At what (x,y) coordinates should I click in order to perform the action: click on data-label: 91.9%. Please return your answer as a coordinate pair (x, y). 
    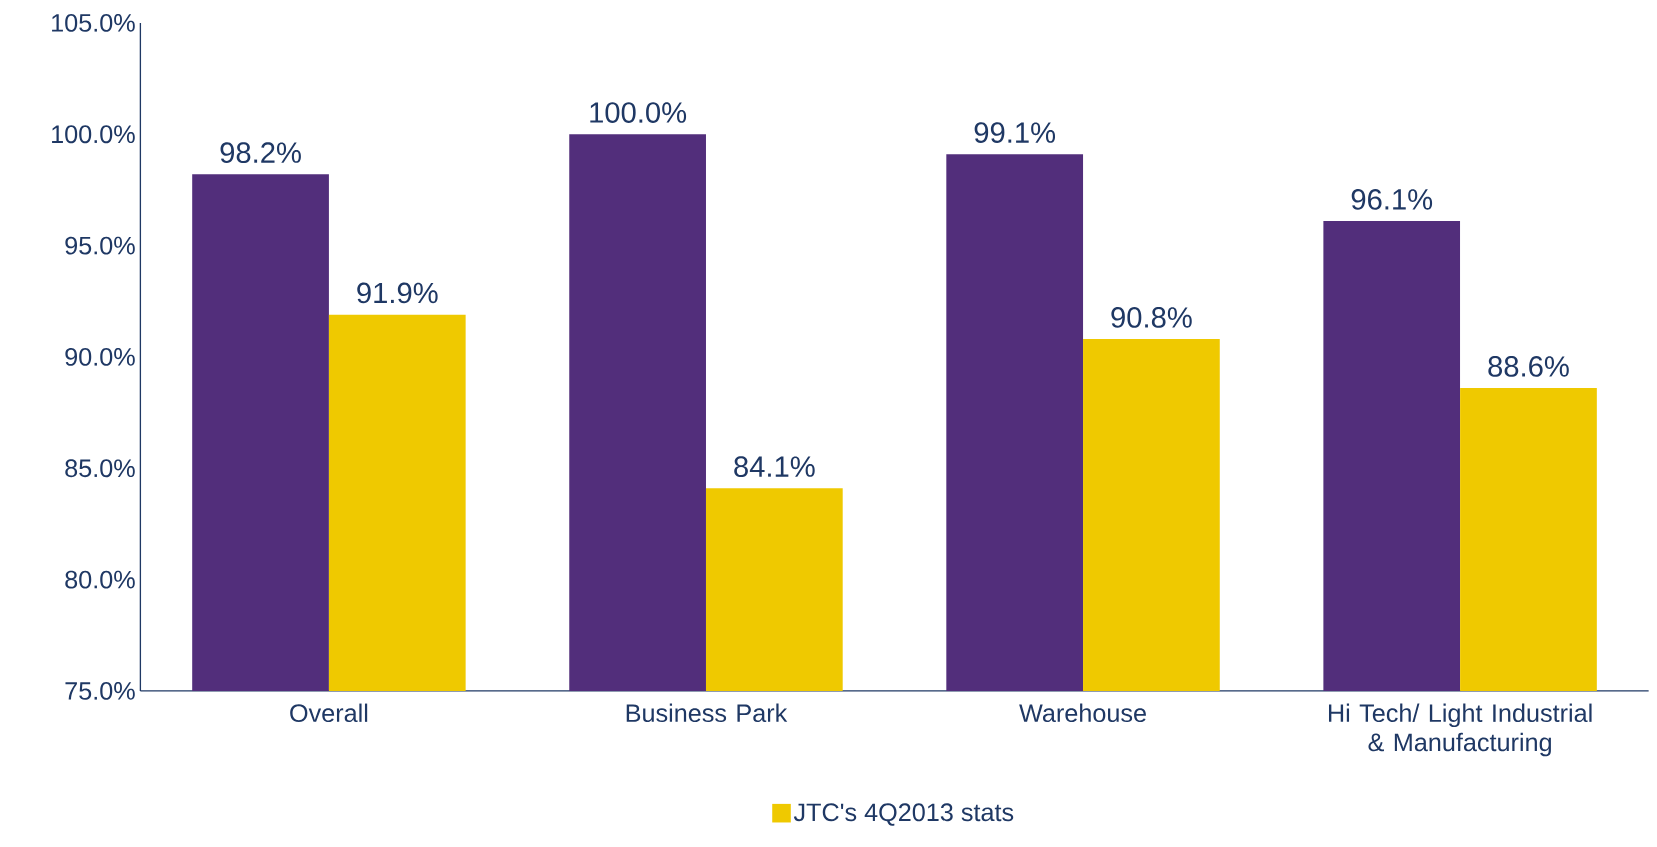
    Looking at the image, I should click on (397, 293).